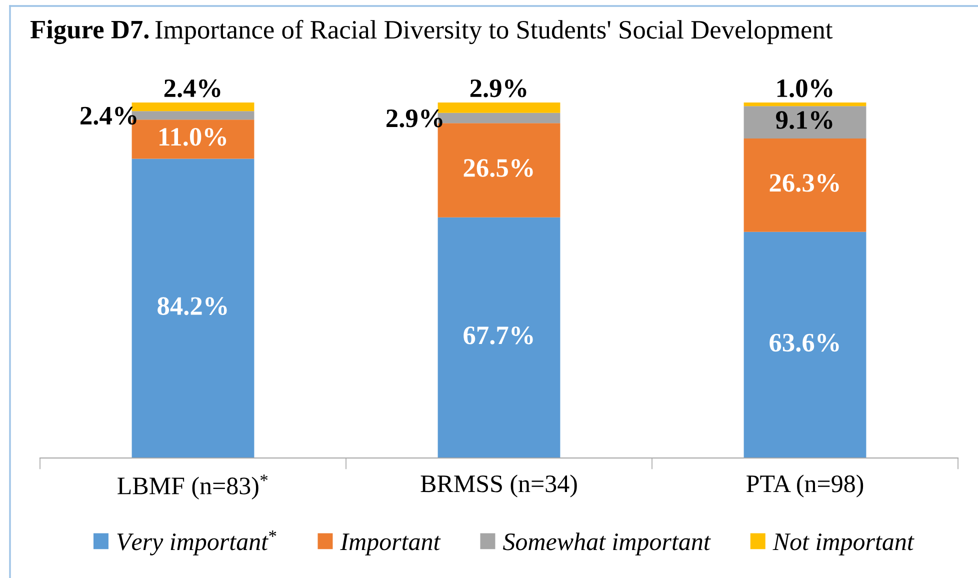 The width and height of the screenshot is (978, 578). What do you see at coordinates (89, 32) in the screenshot?
I see `chart-title: Figure D7.` at bounding box center [89, 32].